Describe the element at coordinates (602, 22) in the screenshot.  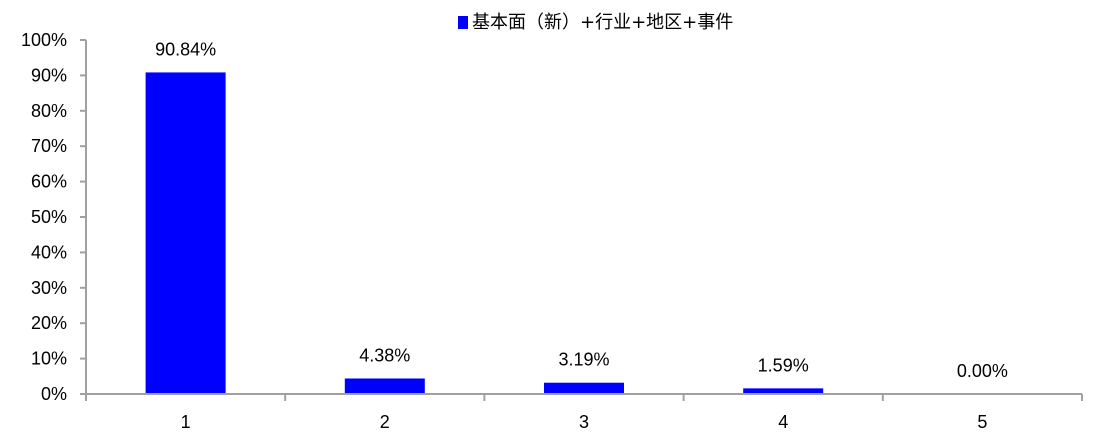
I see `legend-label: 基本面（新）+行业+地区+事件` at that location.